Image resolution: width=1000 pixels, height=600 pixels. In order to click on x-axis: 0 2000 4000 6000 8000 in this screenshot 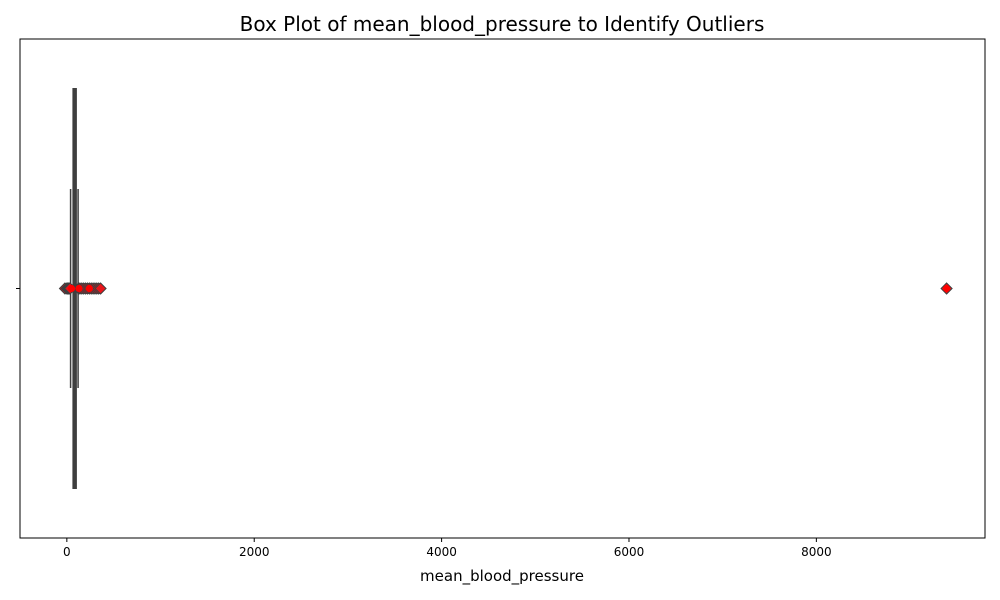, I will do `click(447, 548)`.